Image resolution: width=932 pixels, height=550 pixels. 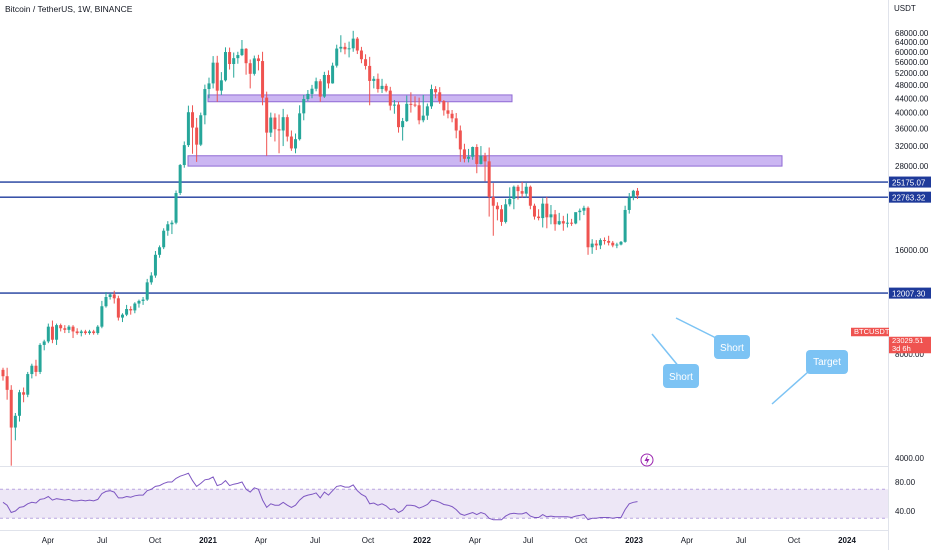 What do you see at coordinates (647, 460) in the screenshot?
I see `lightning-icon` at bounding box center [647, 460].